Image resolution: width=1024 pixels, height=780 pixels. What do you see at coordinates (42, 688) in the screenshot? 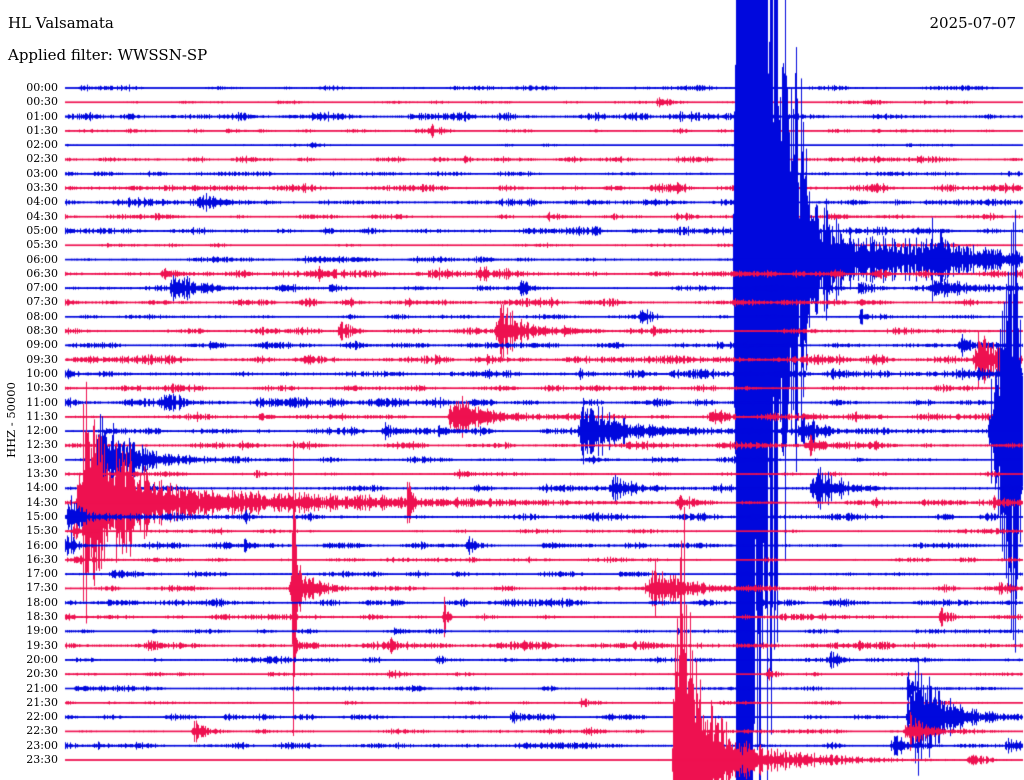
I see `time-label: 21:00` at bounding box center [42, 688].